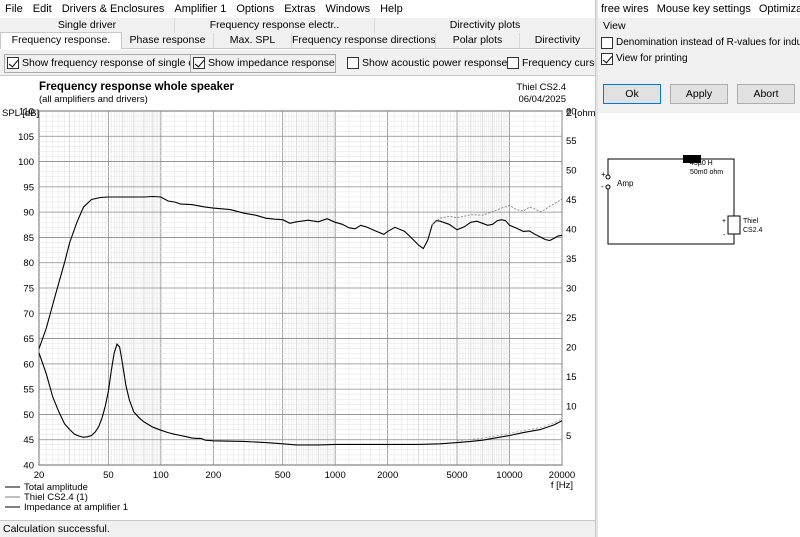 Image resolution: width=800 pixels, height=537 pixels. Describe the element at coordinates (724, 221) in the screenshot. I see `driver-plus-sign: +` at that location.